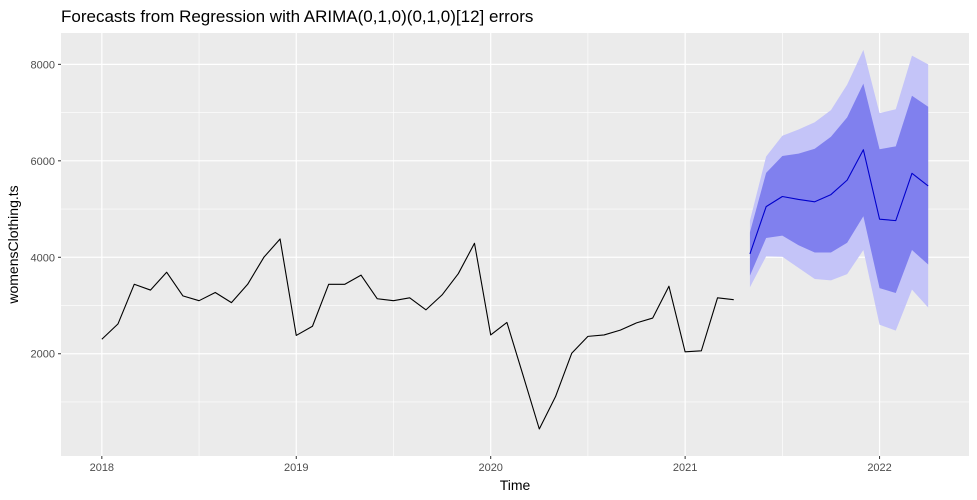 The width and height of the screenshot is (977, 500). I want to click on x-tick-label: 2022, so click(879, 468).